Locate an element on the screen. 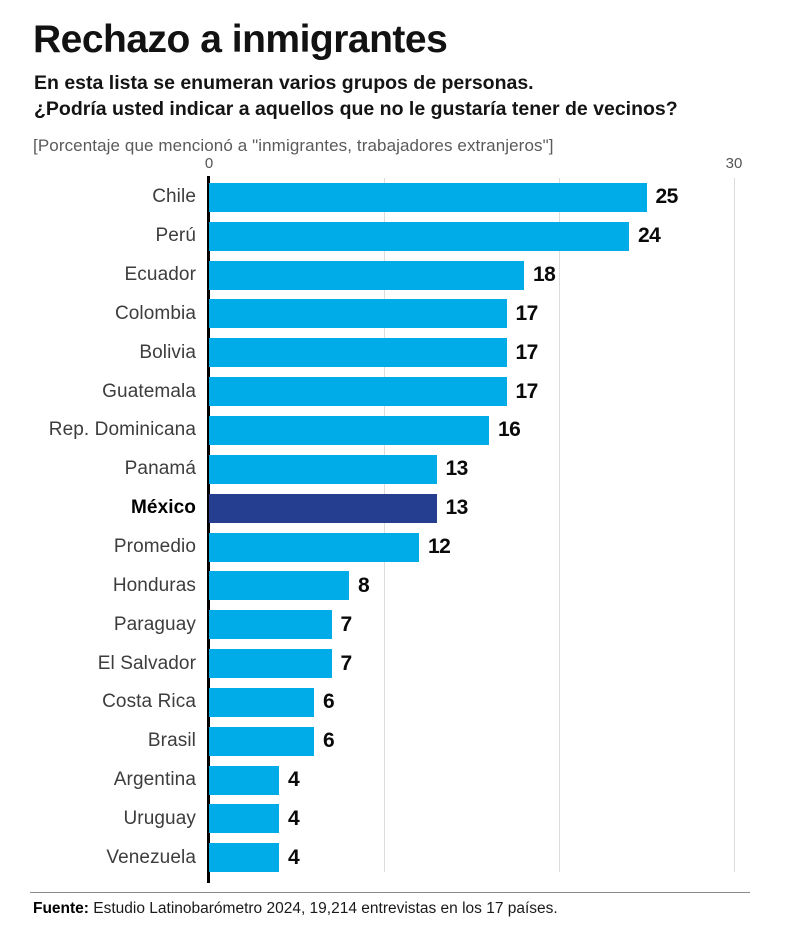  category-label: Guatemala is located at coordinates (149, 391).